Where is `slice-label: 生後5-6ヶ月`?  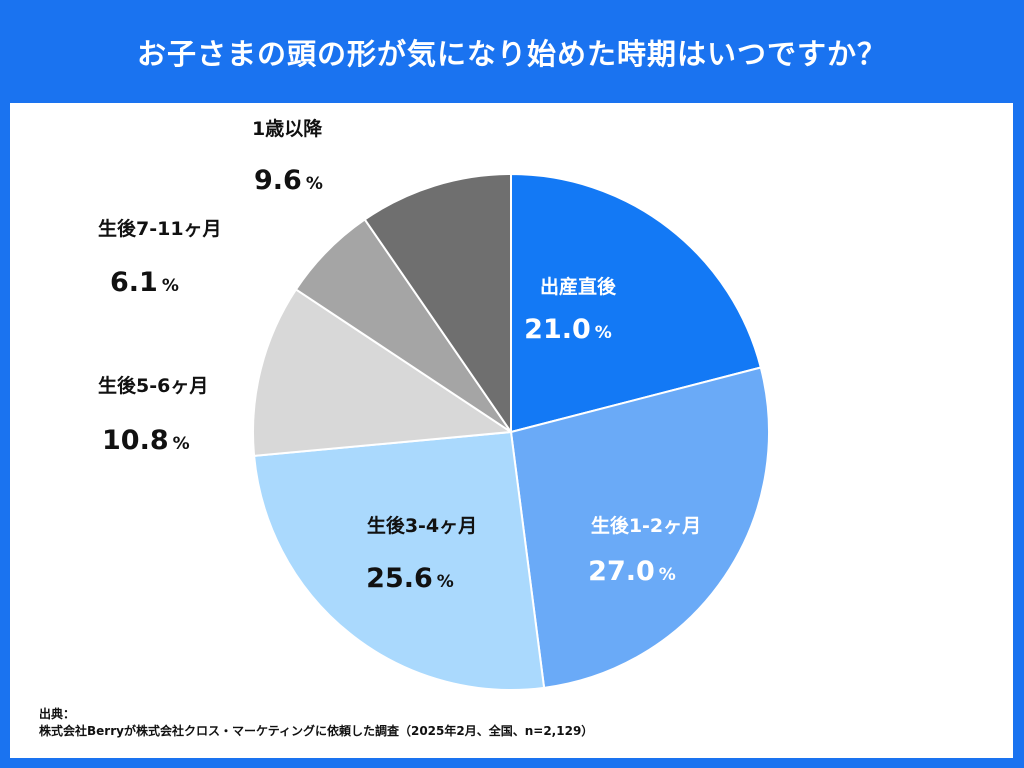 slice-label: 生後5-6ヶ月 is located at coordinates (153, 385).